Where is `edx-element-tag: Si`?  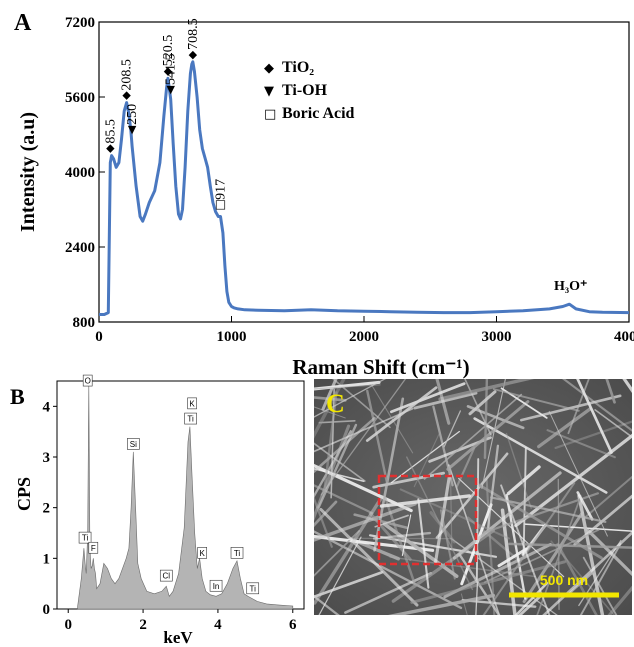 edx-element-tag: Si is located at coordinates (133, 444).